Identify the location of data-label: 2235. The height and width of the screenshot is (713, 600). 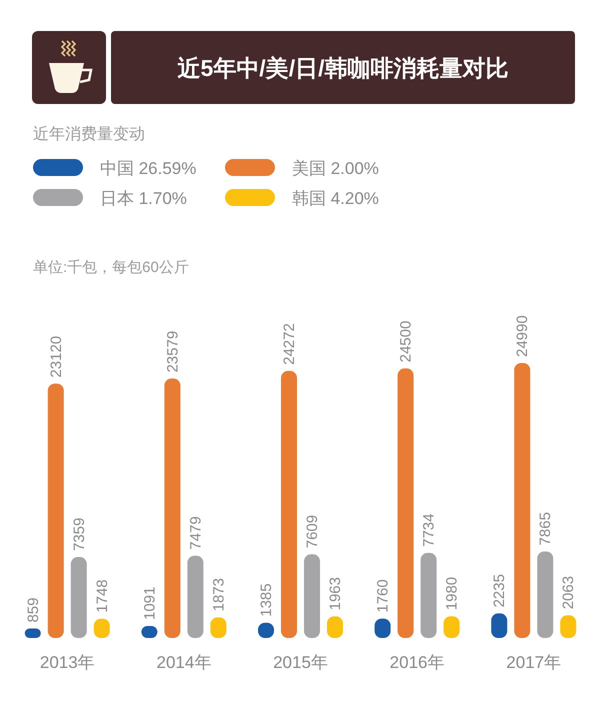
(499, 591).